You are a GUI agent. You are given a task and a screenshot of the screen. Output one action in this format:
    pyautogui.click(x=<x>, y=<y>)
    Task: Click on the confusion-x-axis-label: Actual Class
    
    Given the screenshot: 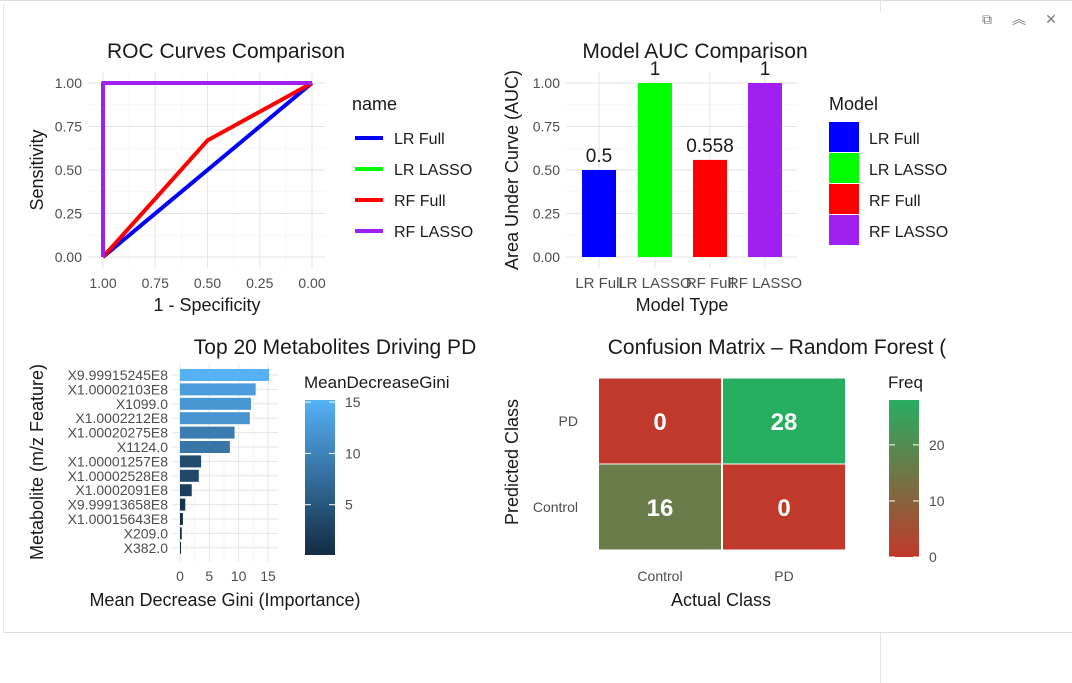 What is the action you would take?
    pyautogui.click(x=721, y=600)
    